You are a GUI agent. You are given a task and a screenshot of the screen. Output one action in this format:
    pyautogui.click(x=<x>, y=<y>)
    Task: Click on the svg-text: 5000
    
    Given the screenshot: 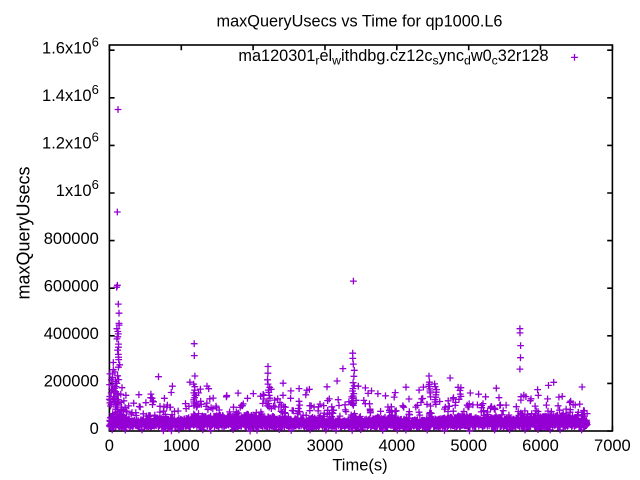 What is the action you would take?
    pyautogui.click(x=468, y=446)
    